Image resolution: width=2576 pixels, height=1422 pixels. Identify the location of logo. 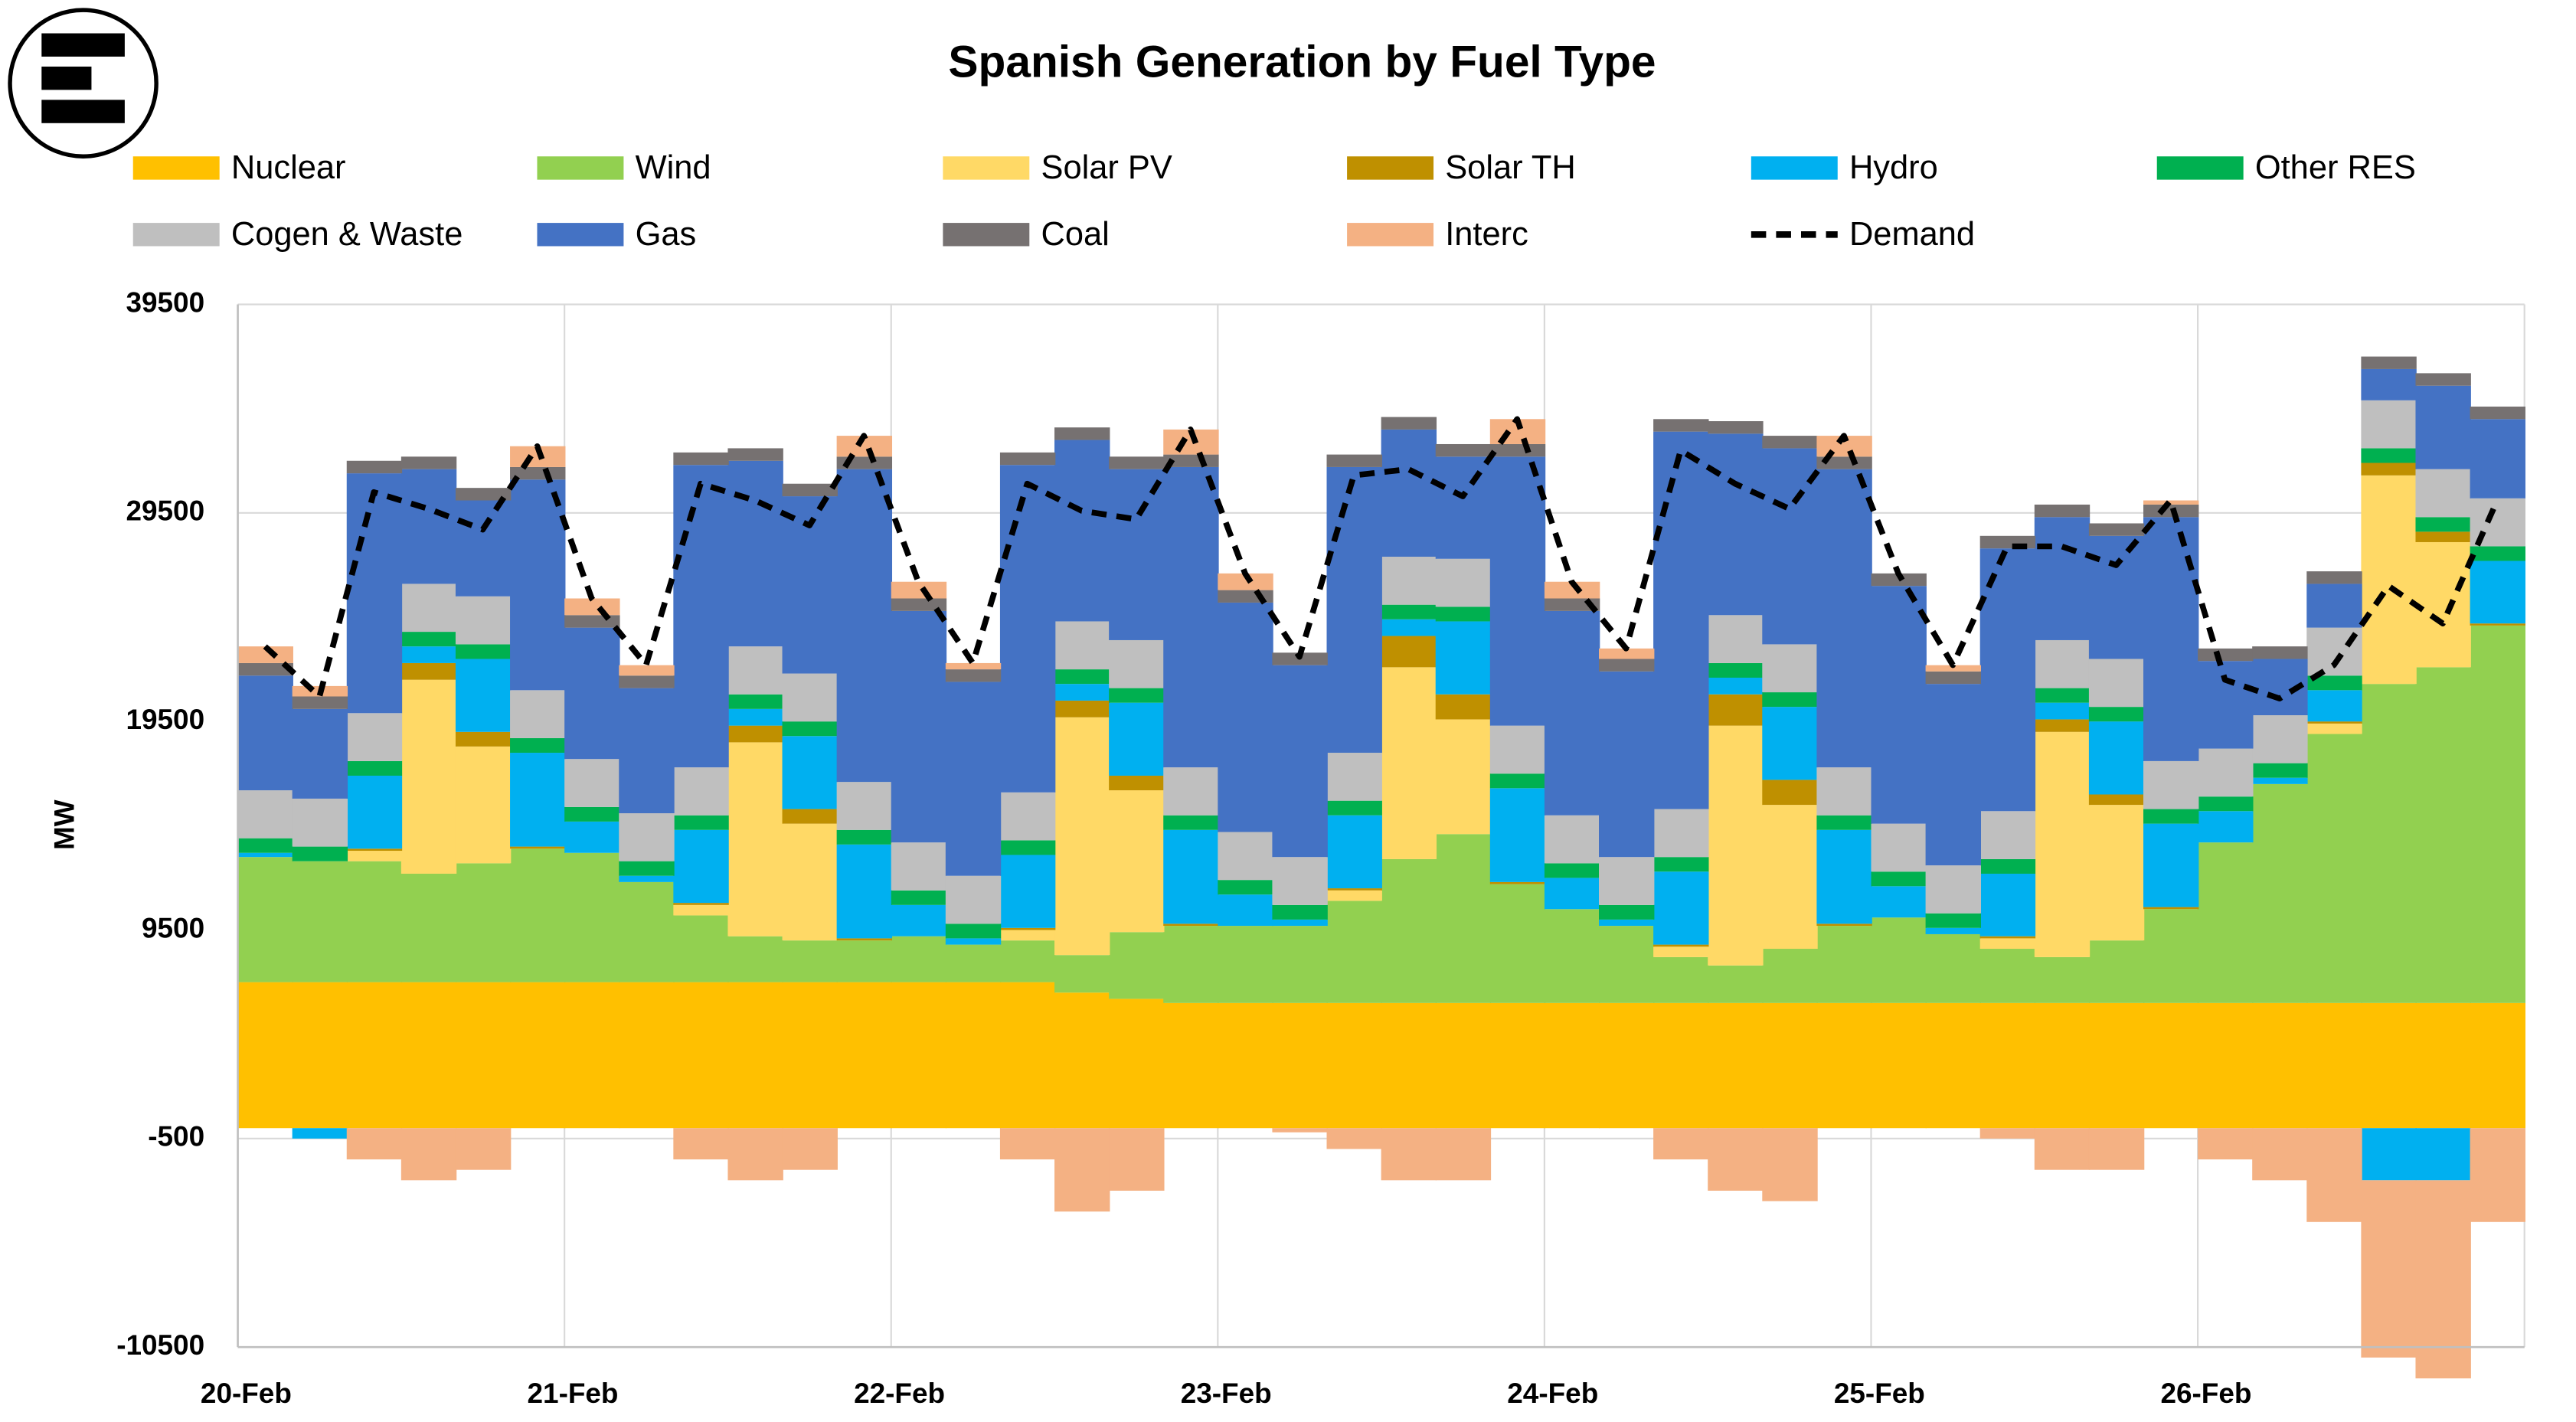
(83, 83).